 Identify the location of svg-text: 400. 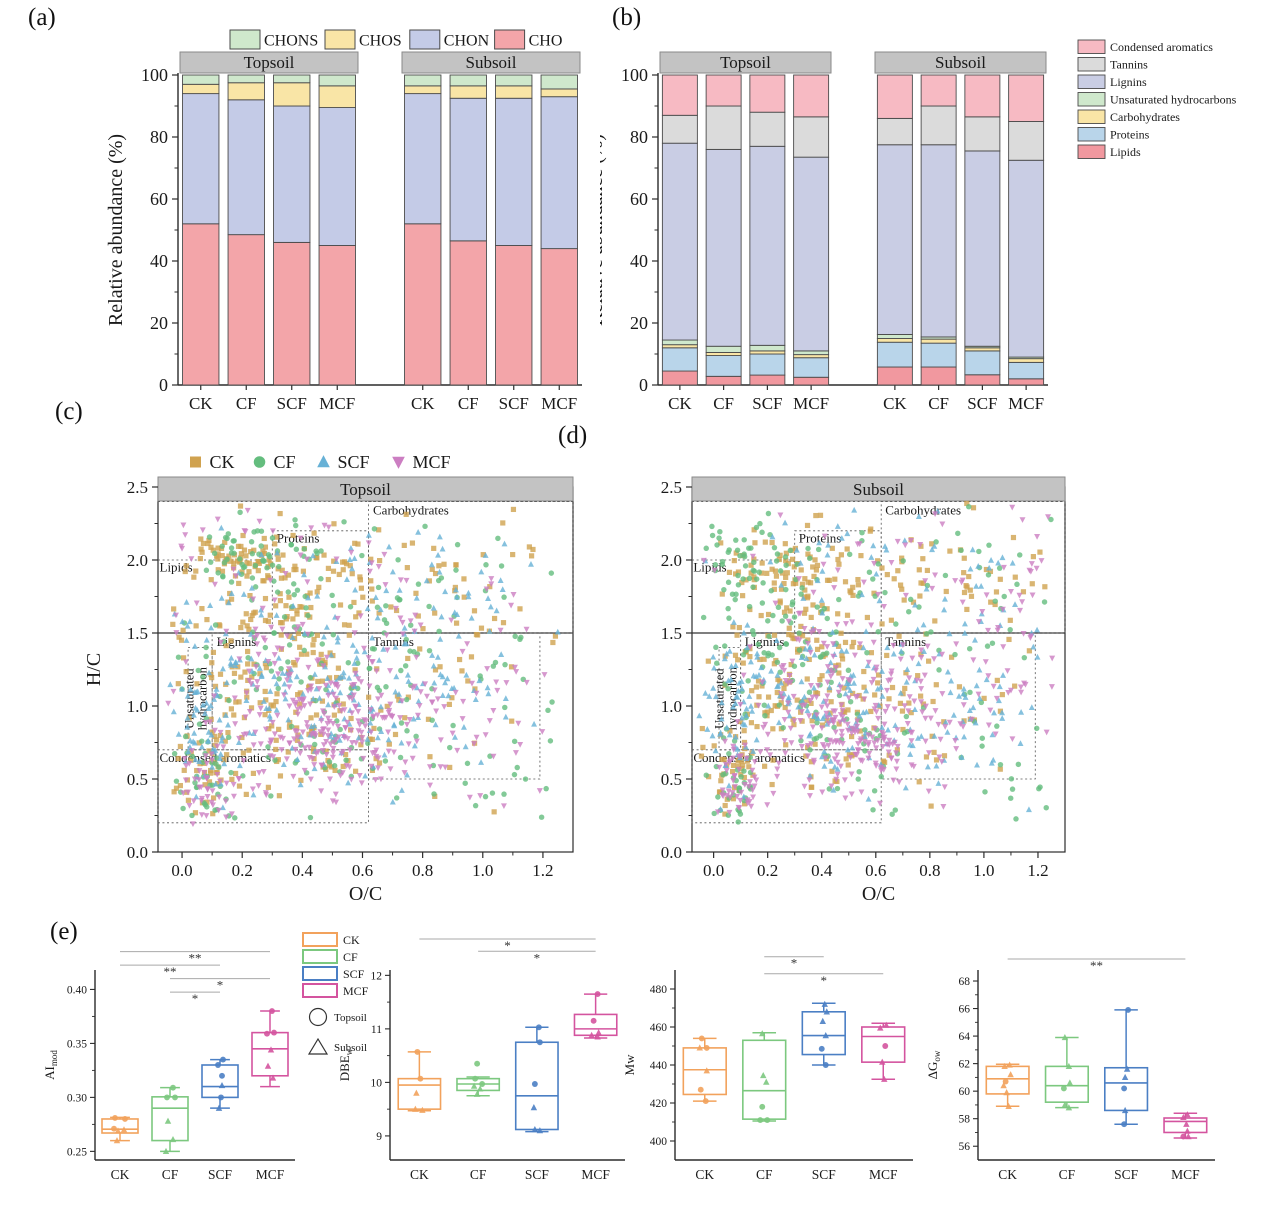
(659, 1142).